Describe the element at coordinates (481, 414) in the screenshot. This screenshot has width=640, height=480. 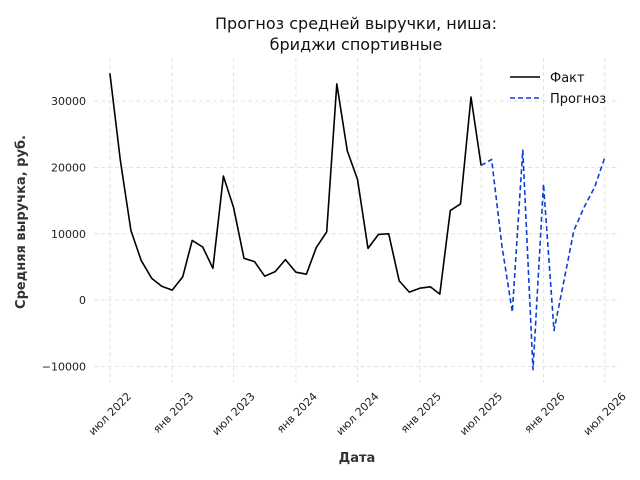
I see `x-tick-label: июл 2025` at that location.